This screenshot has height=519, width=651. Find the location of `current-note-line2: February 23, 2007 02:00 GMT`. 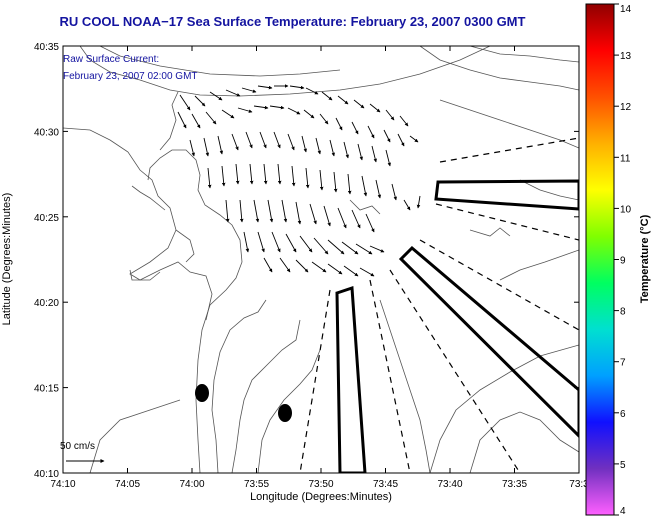

current-note-line2: February 23, 2007 02:00 GMT is located at coordinates (130, 76).